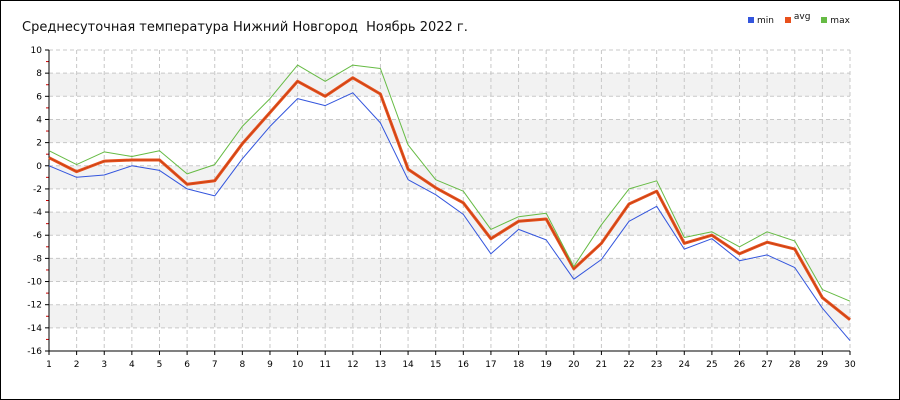 The image size is (900, 400). I want to click on x-tick-label: 19, so click(546, 365).